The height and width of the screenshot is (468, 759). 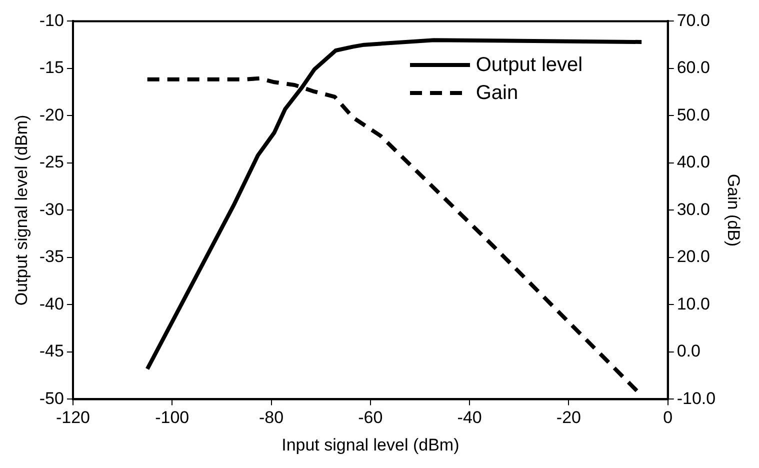 I want to click on y2-tick-label: 20.0, so click(x=693, y=256).